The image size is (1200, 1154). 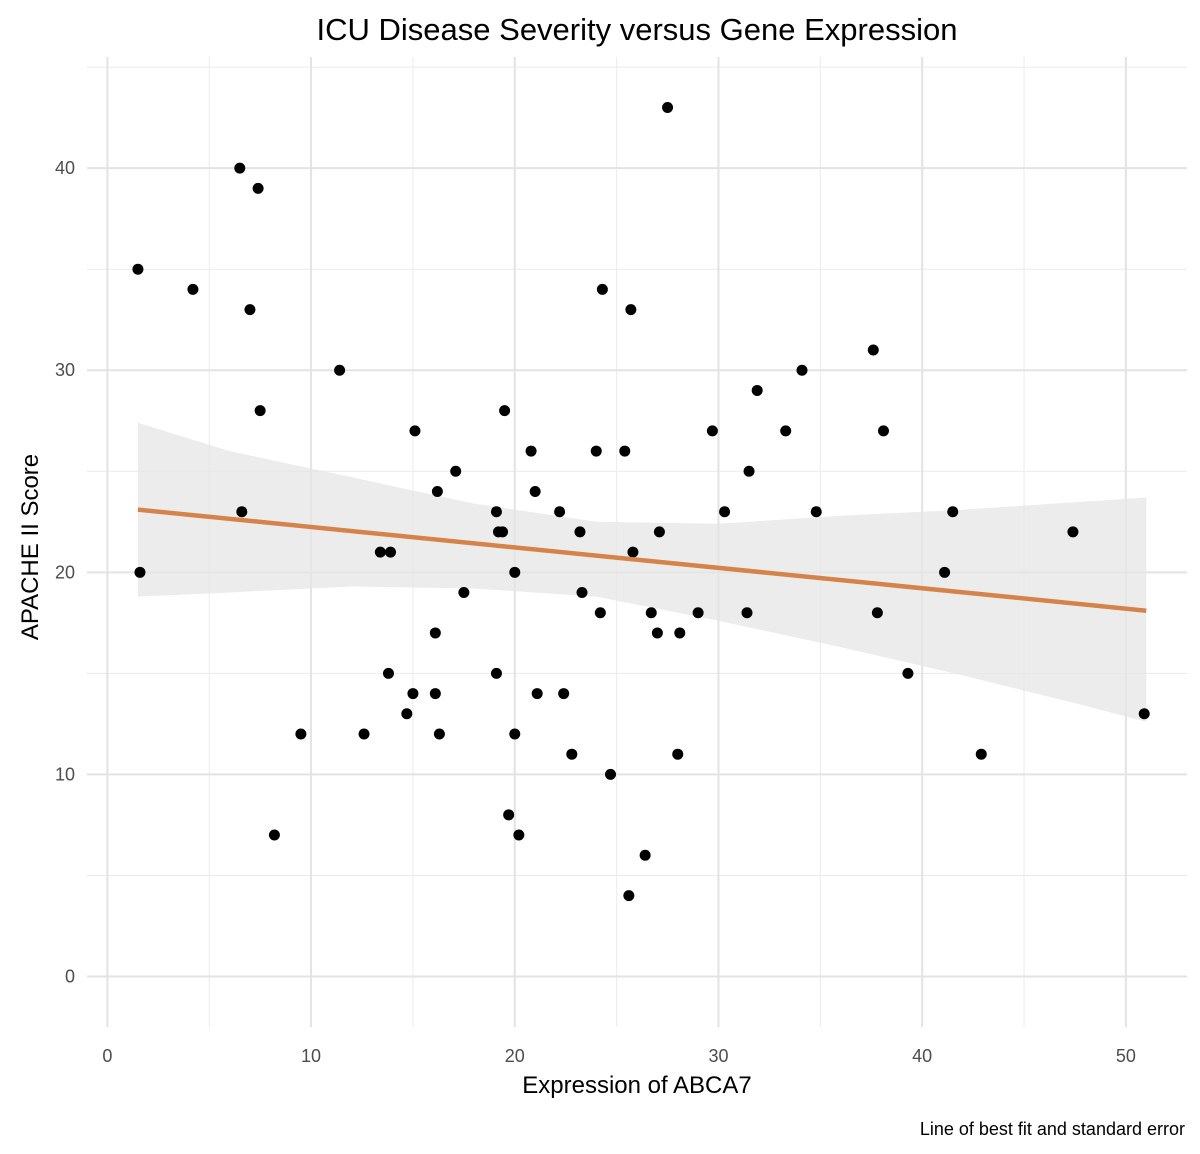 What do you see at coordinates (515, 1056) in the screenshot?
I see `x-tick-label: 20` at bounding box center [515, 1056].